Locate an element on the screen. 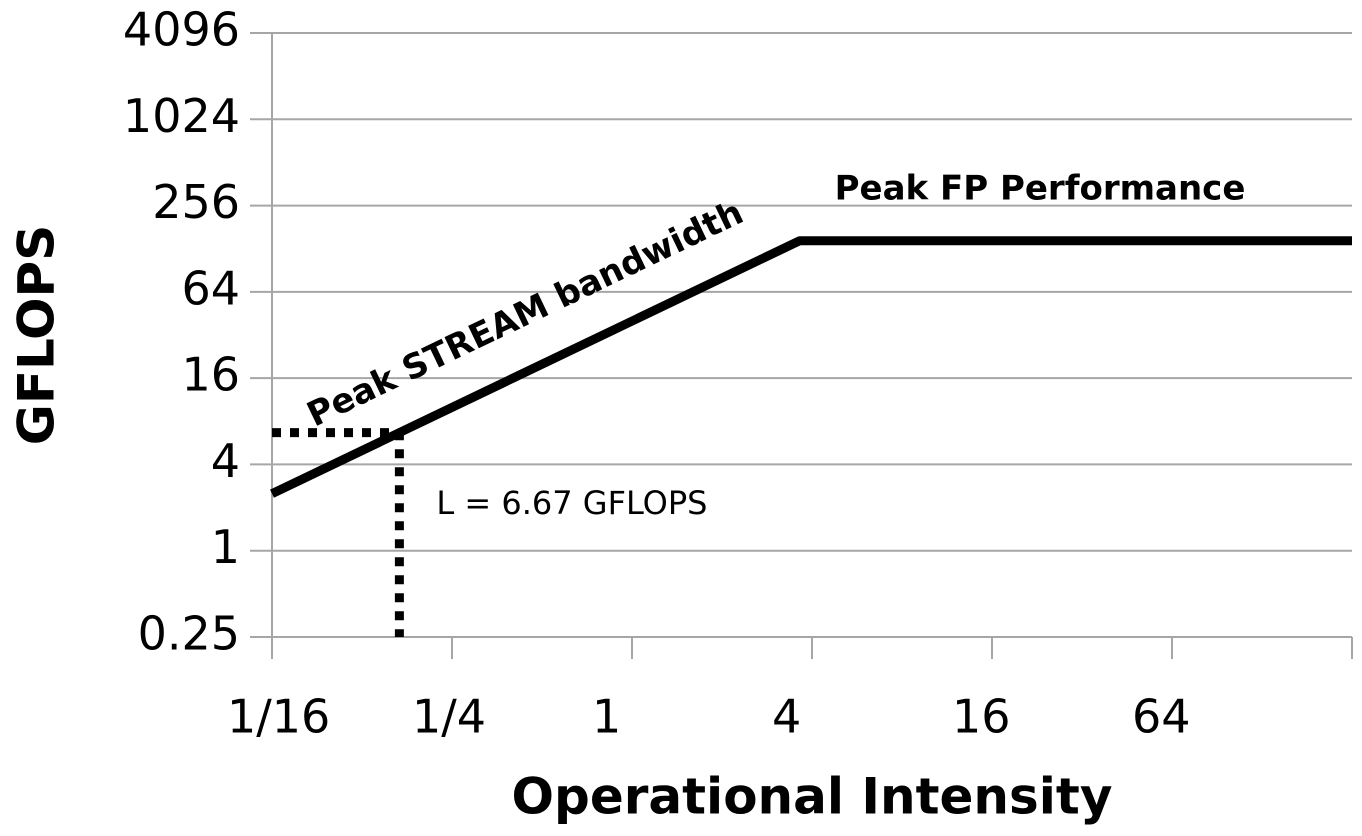 The width and height of the screenshot is (1362, 836). annotation: Peak STREAM bandwidth is located at coordinates (525, 313).